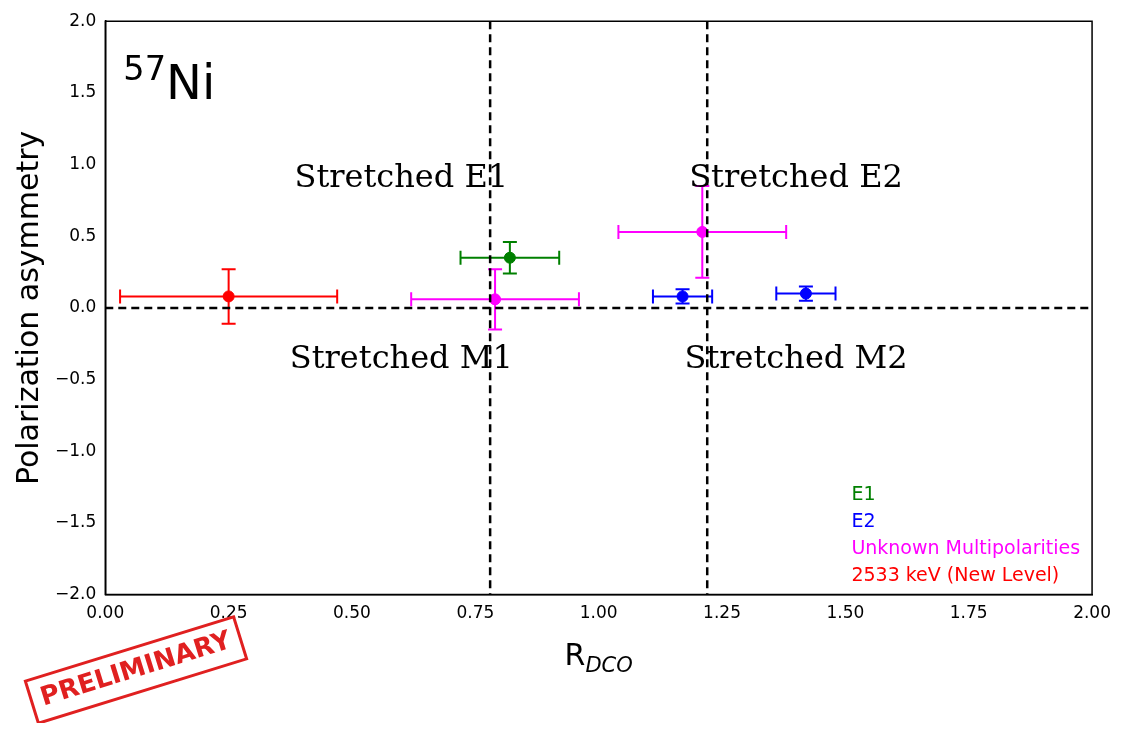  Describe the element at coordinates (863, 492) in the screenshot. I see `text: E1` at that location.